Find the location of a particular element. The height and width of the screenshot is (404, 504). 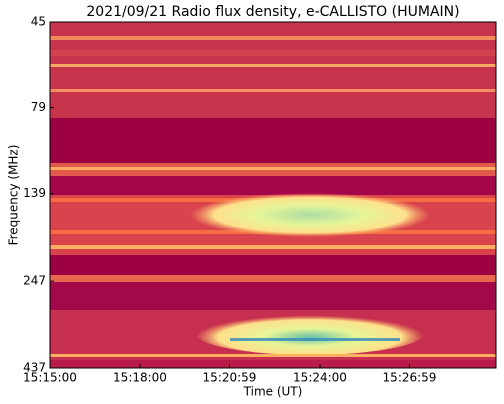

y-tick-label: 139 is located at coordinates (34, 193).